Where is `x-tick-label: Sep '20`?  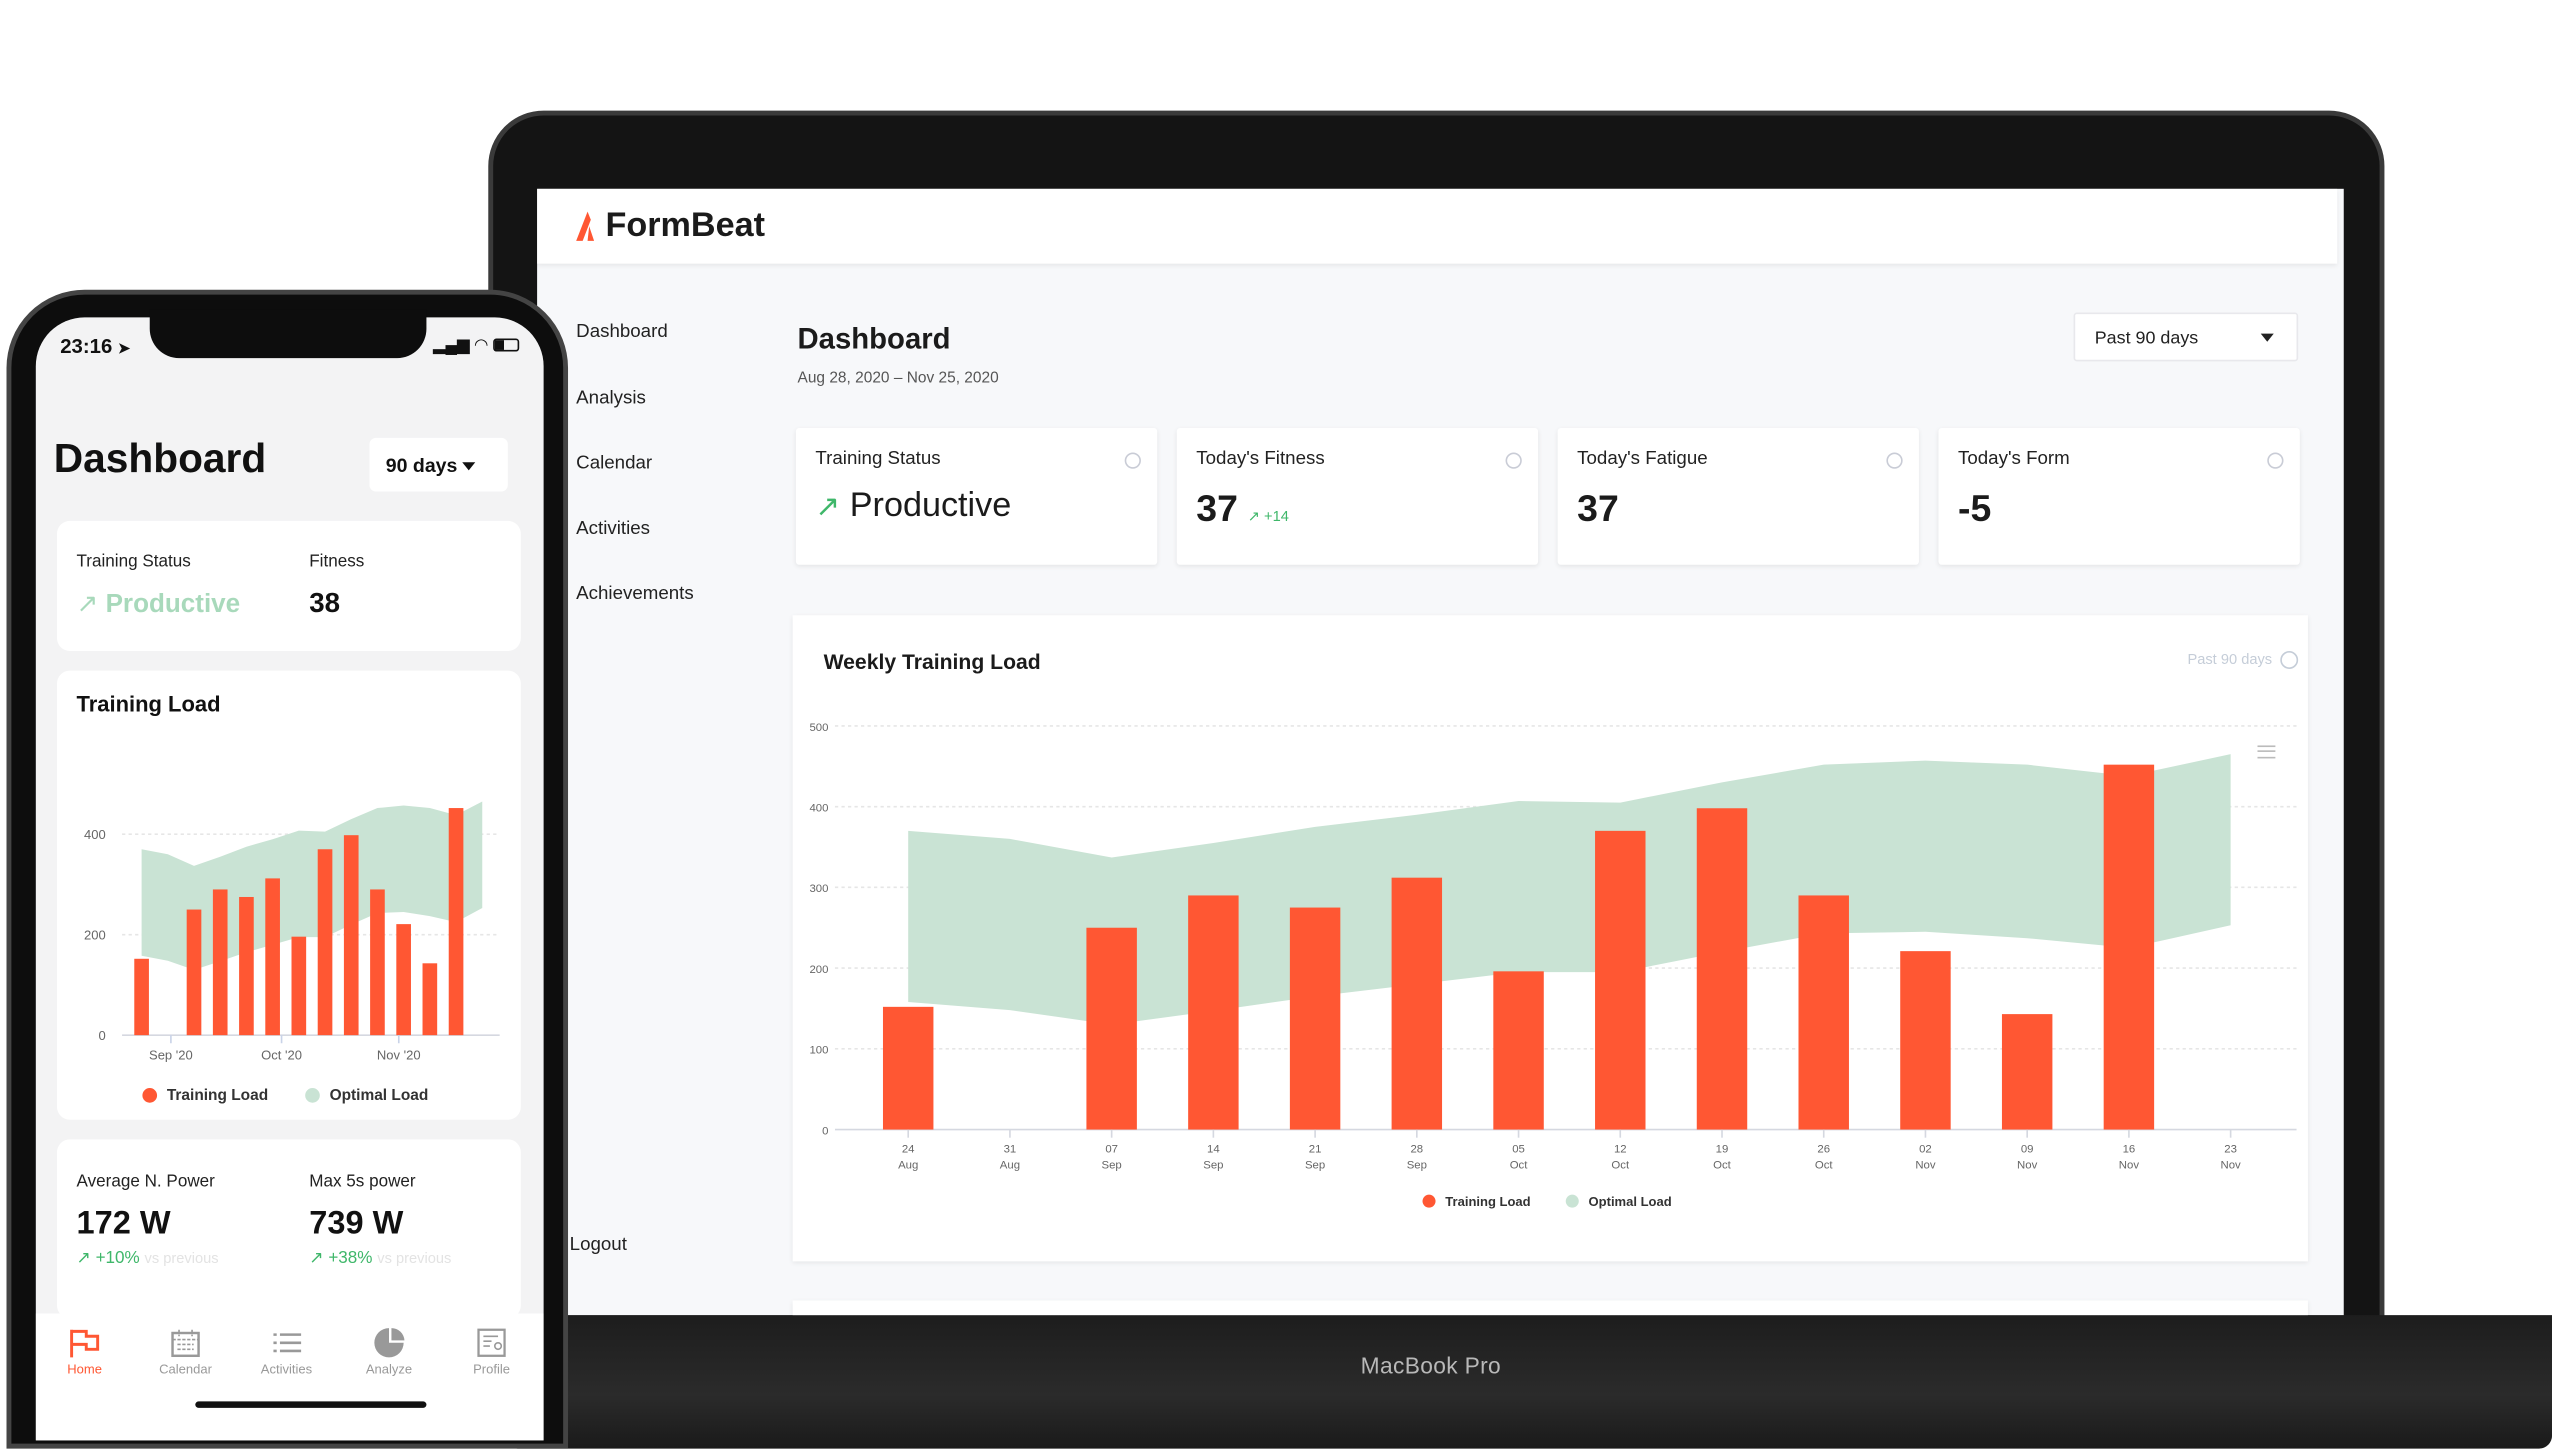
x-tick-label: Sep '20 is located at coordinates (171, 1055).